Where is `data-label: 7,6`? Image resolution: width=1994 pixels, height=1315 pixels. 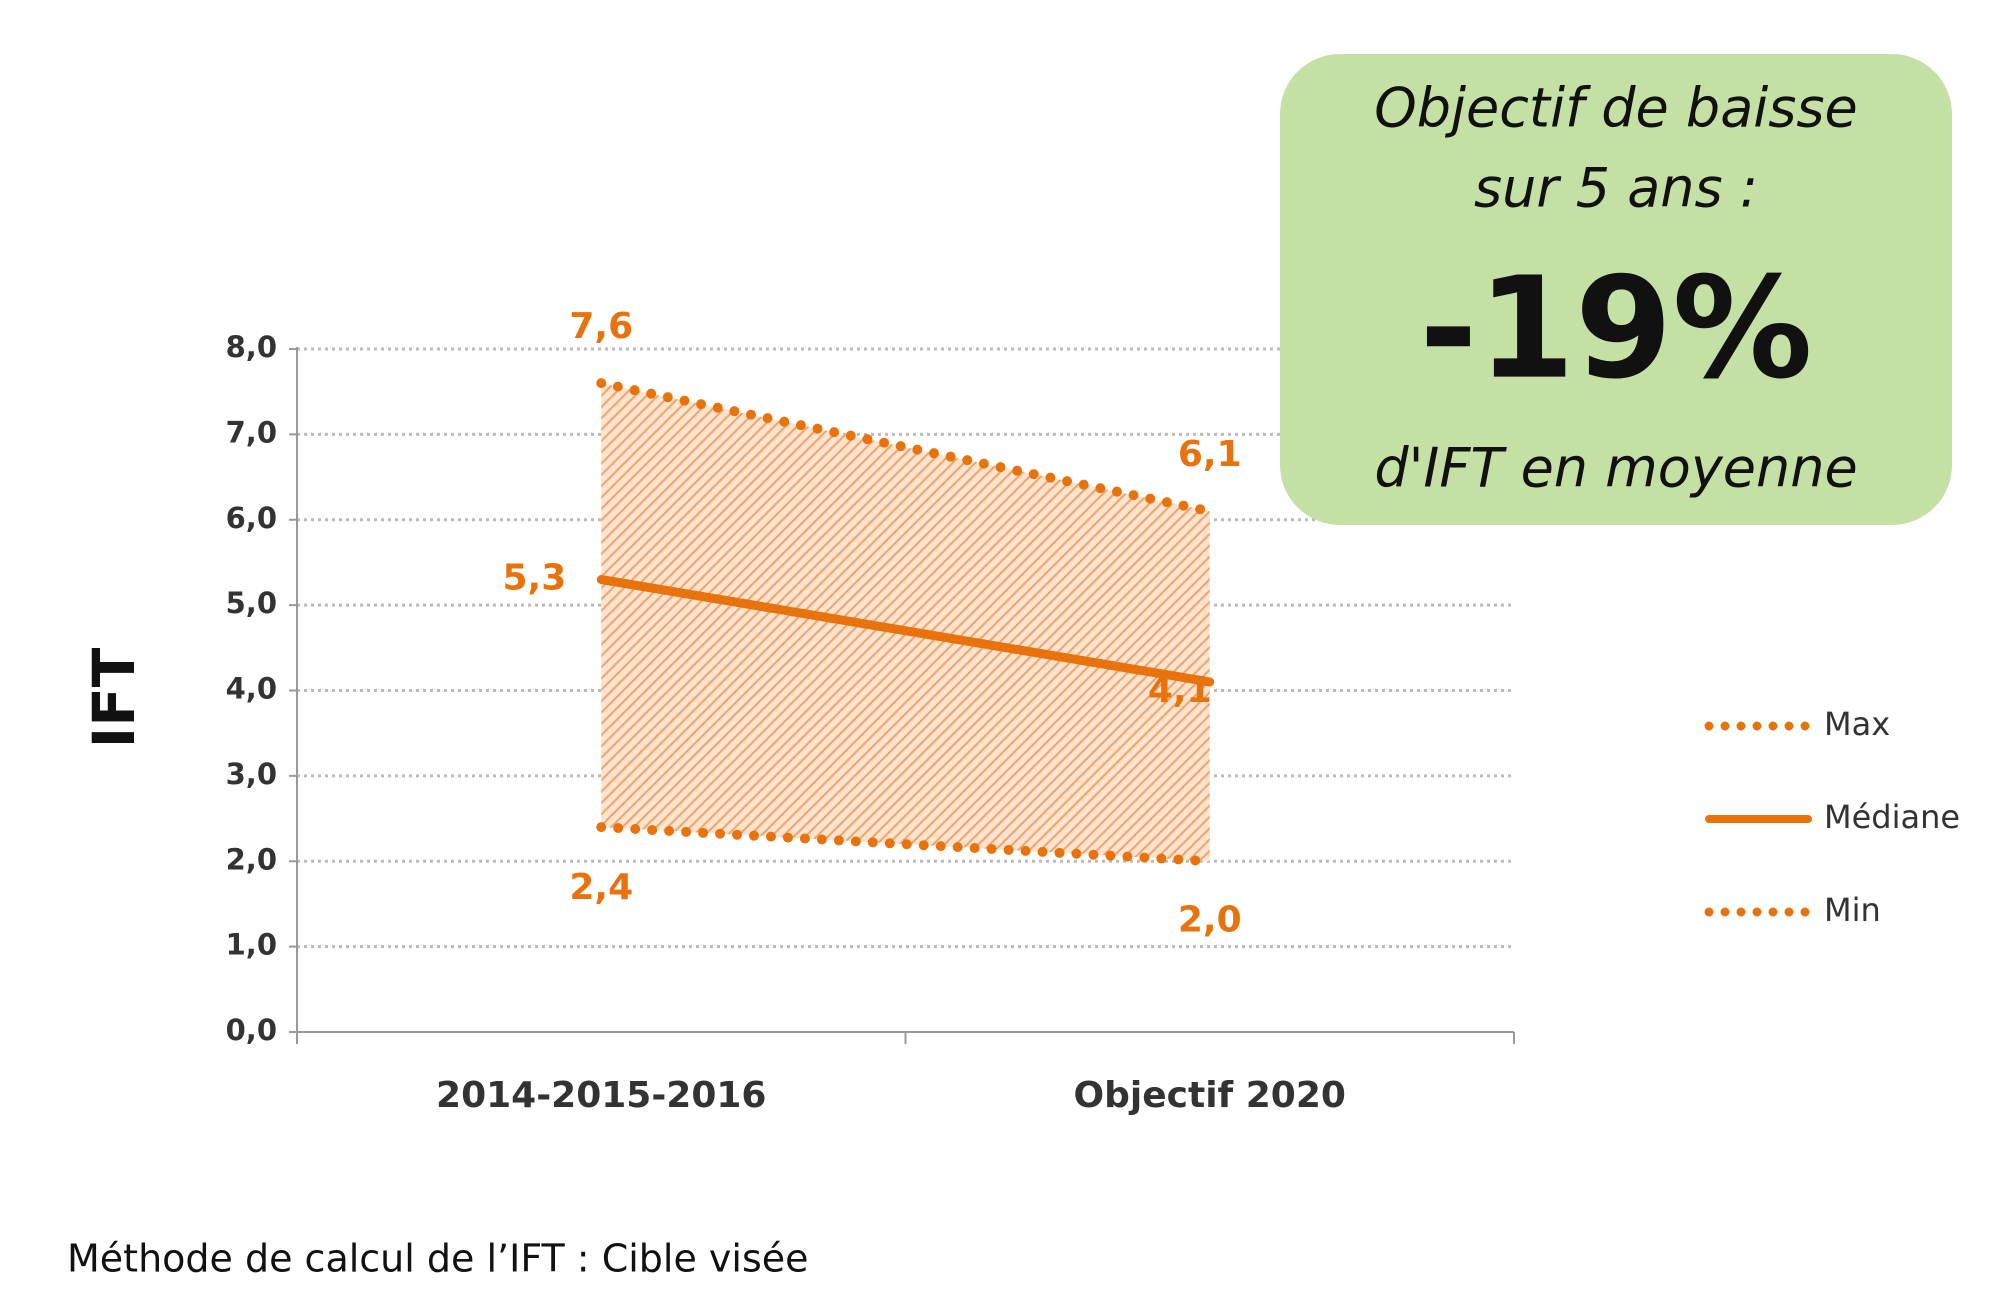 data-label: 7,6 is located at coordinates (601, 326).